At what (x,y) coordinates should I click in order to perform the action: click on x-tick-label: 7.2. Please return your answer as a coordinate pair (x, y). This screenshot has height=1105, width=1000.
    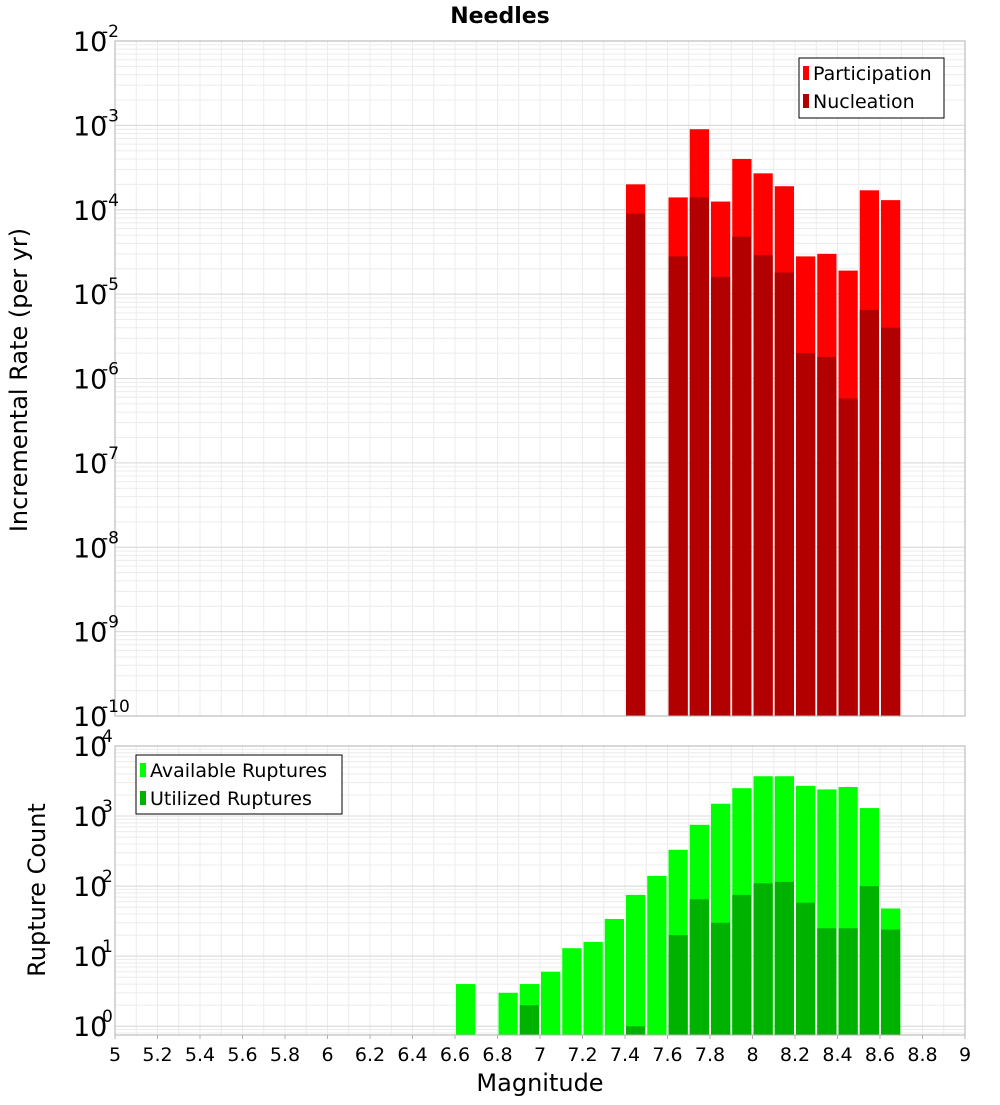
    Looking at the image, I should click on (582, 1055).